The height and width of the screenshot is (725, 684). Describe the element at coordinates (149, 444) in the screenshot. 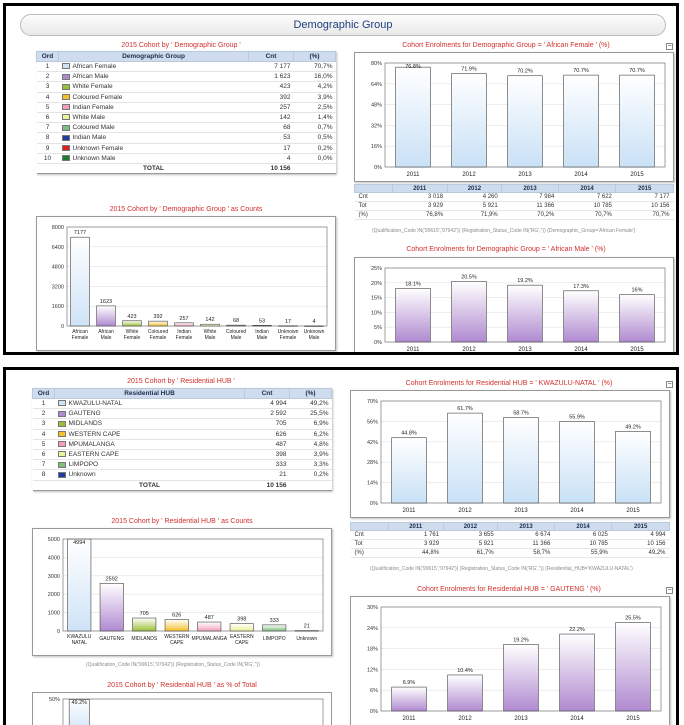

I see `row-label: MPUMALANGA` at that location.